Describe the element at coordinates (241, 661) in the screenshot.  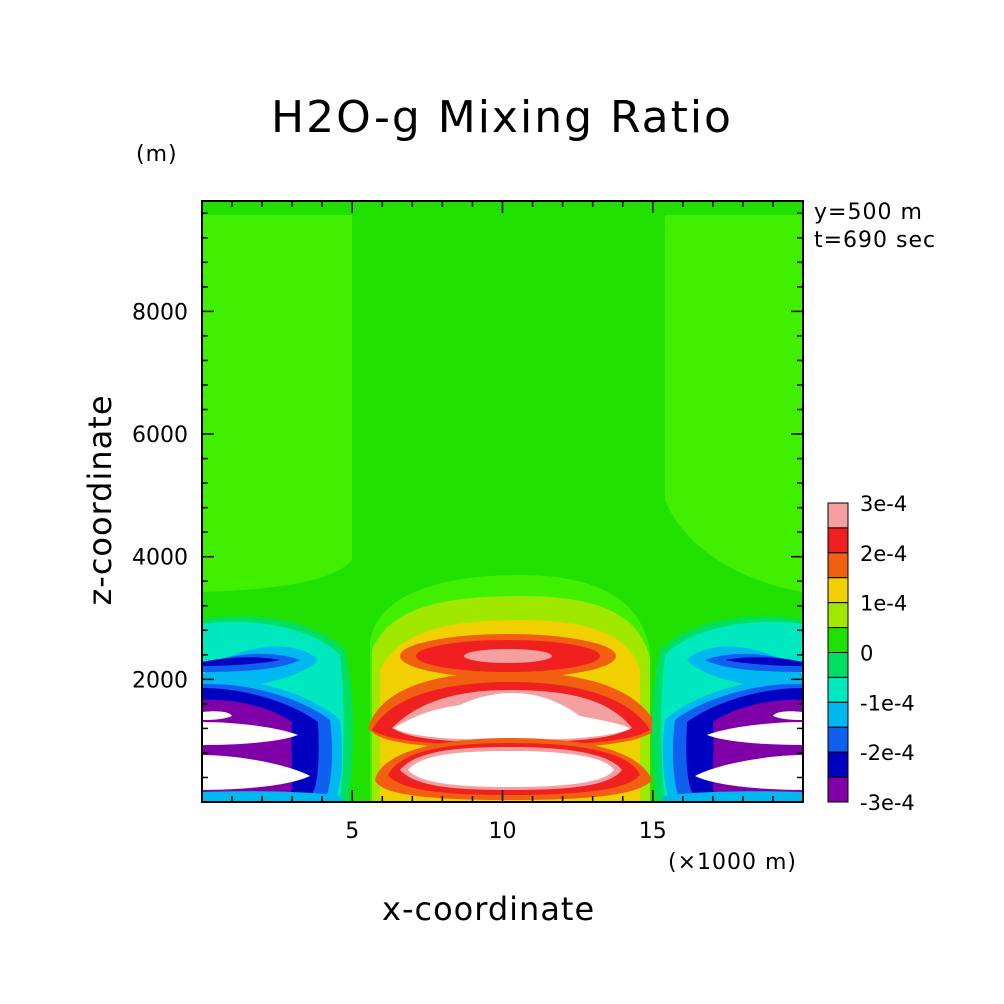
I see `field-left-neg-4a` at that location.